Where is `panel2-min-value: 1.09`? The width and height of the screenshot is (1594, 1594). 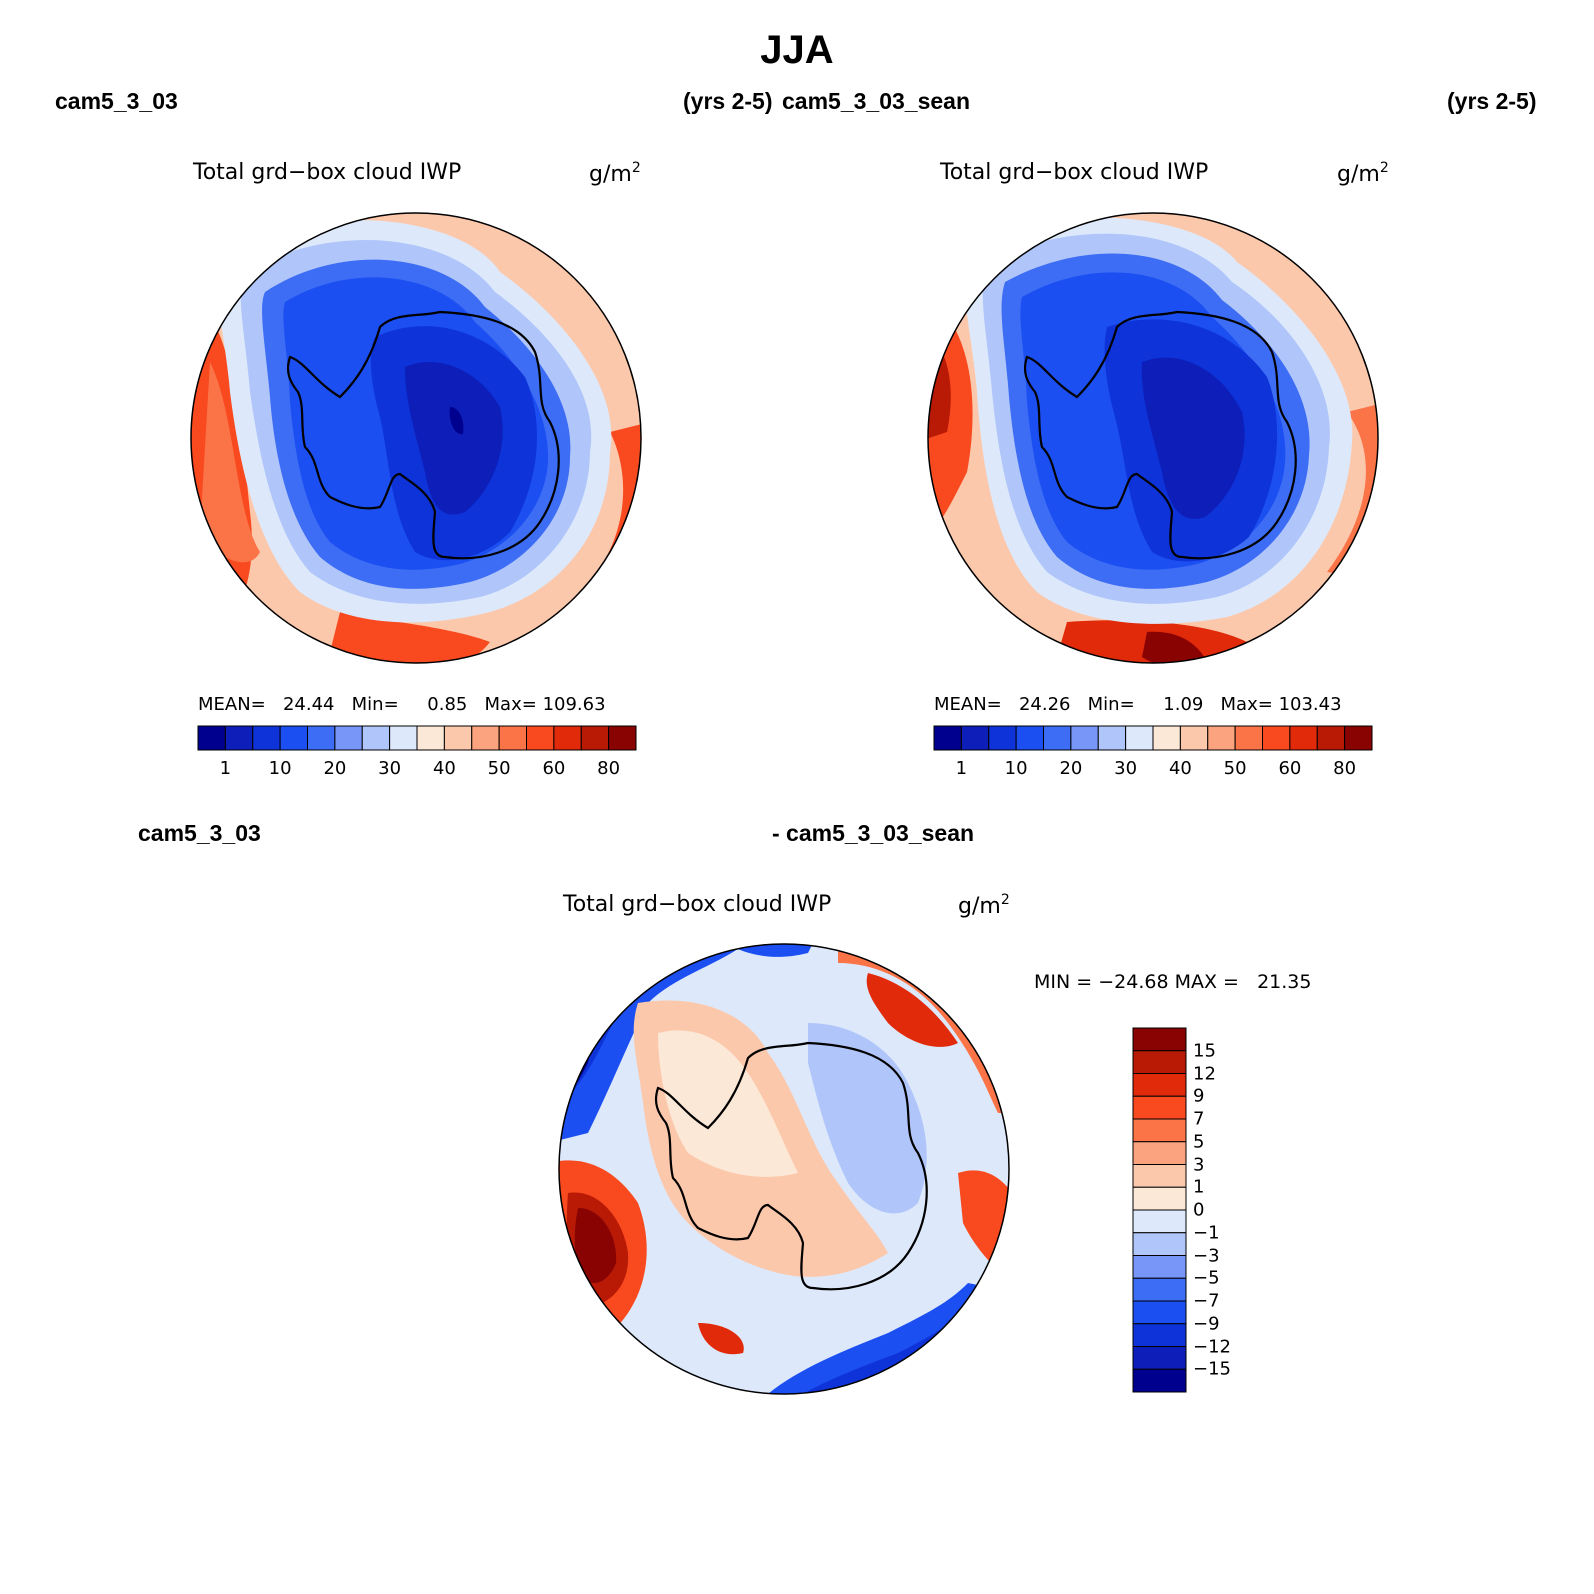 panel2-min-value: 1.09 is located at coordinates (1183, 704).